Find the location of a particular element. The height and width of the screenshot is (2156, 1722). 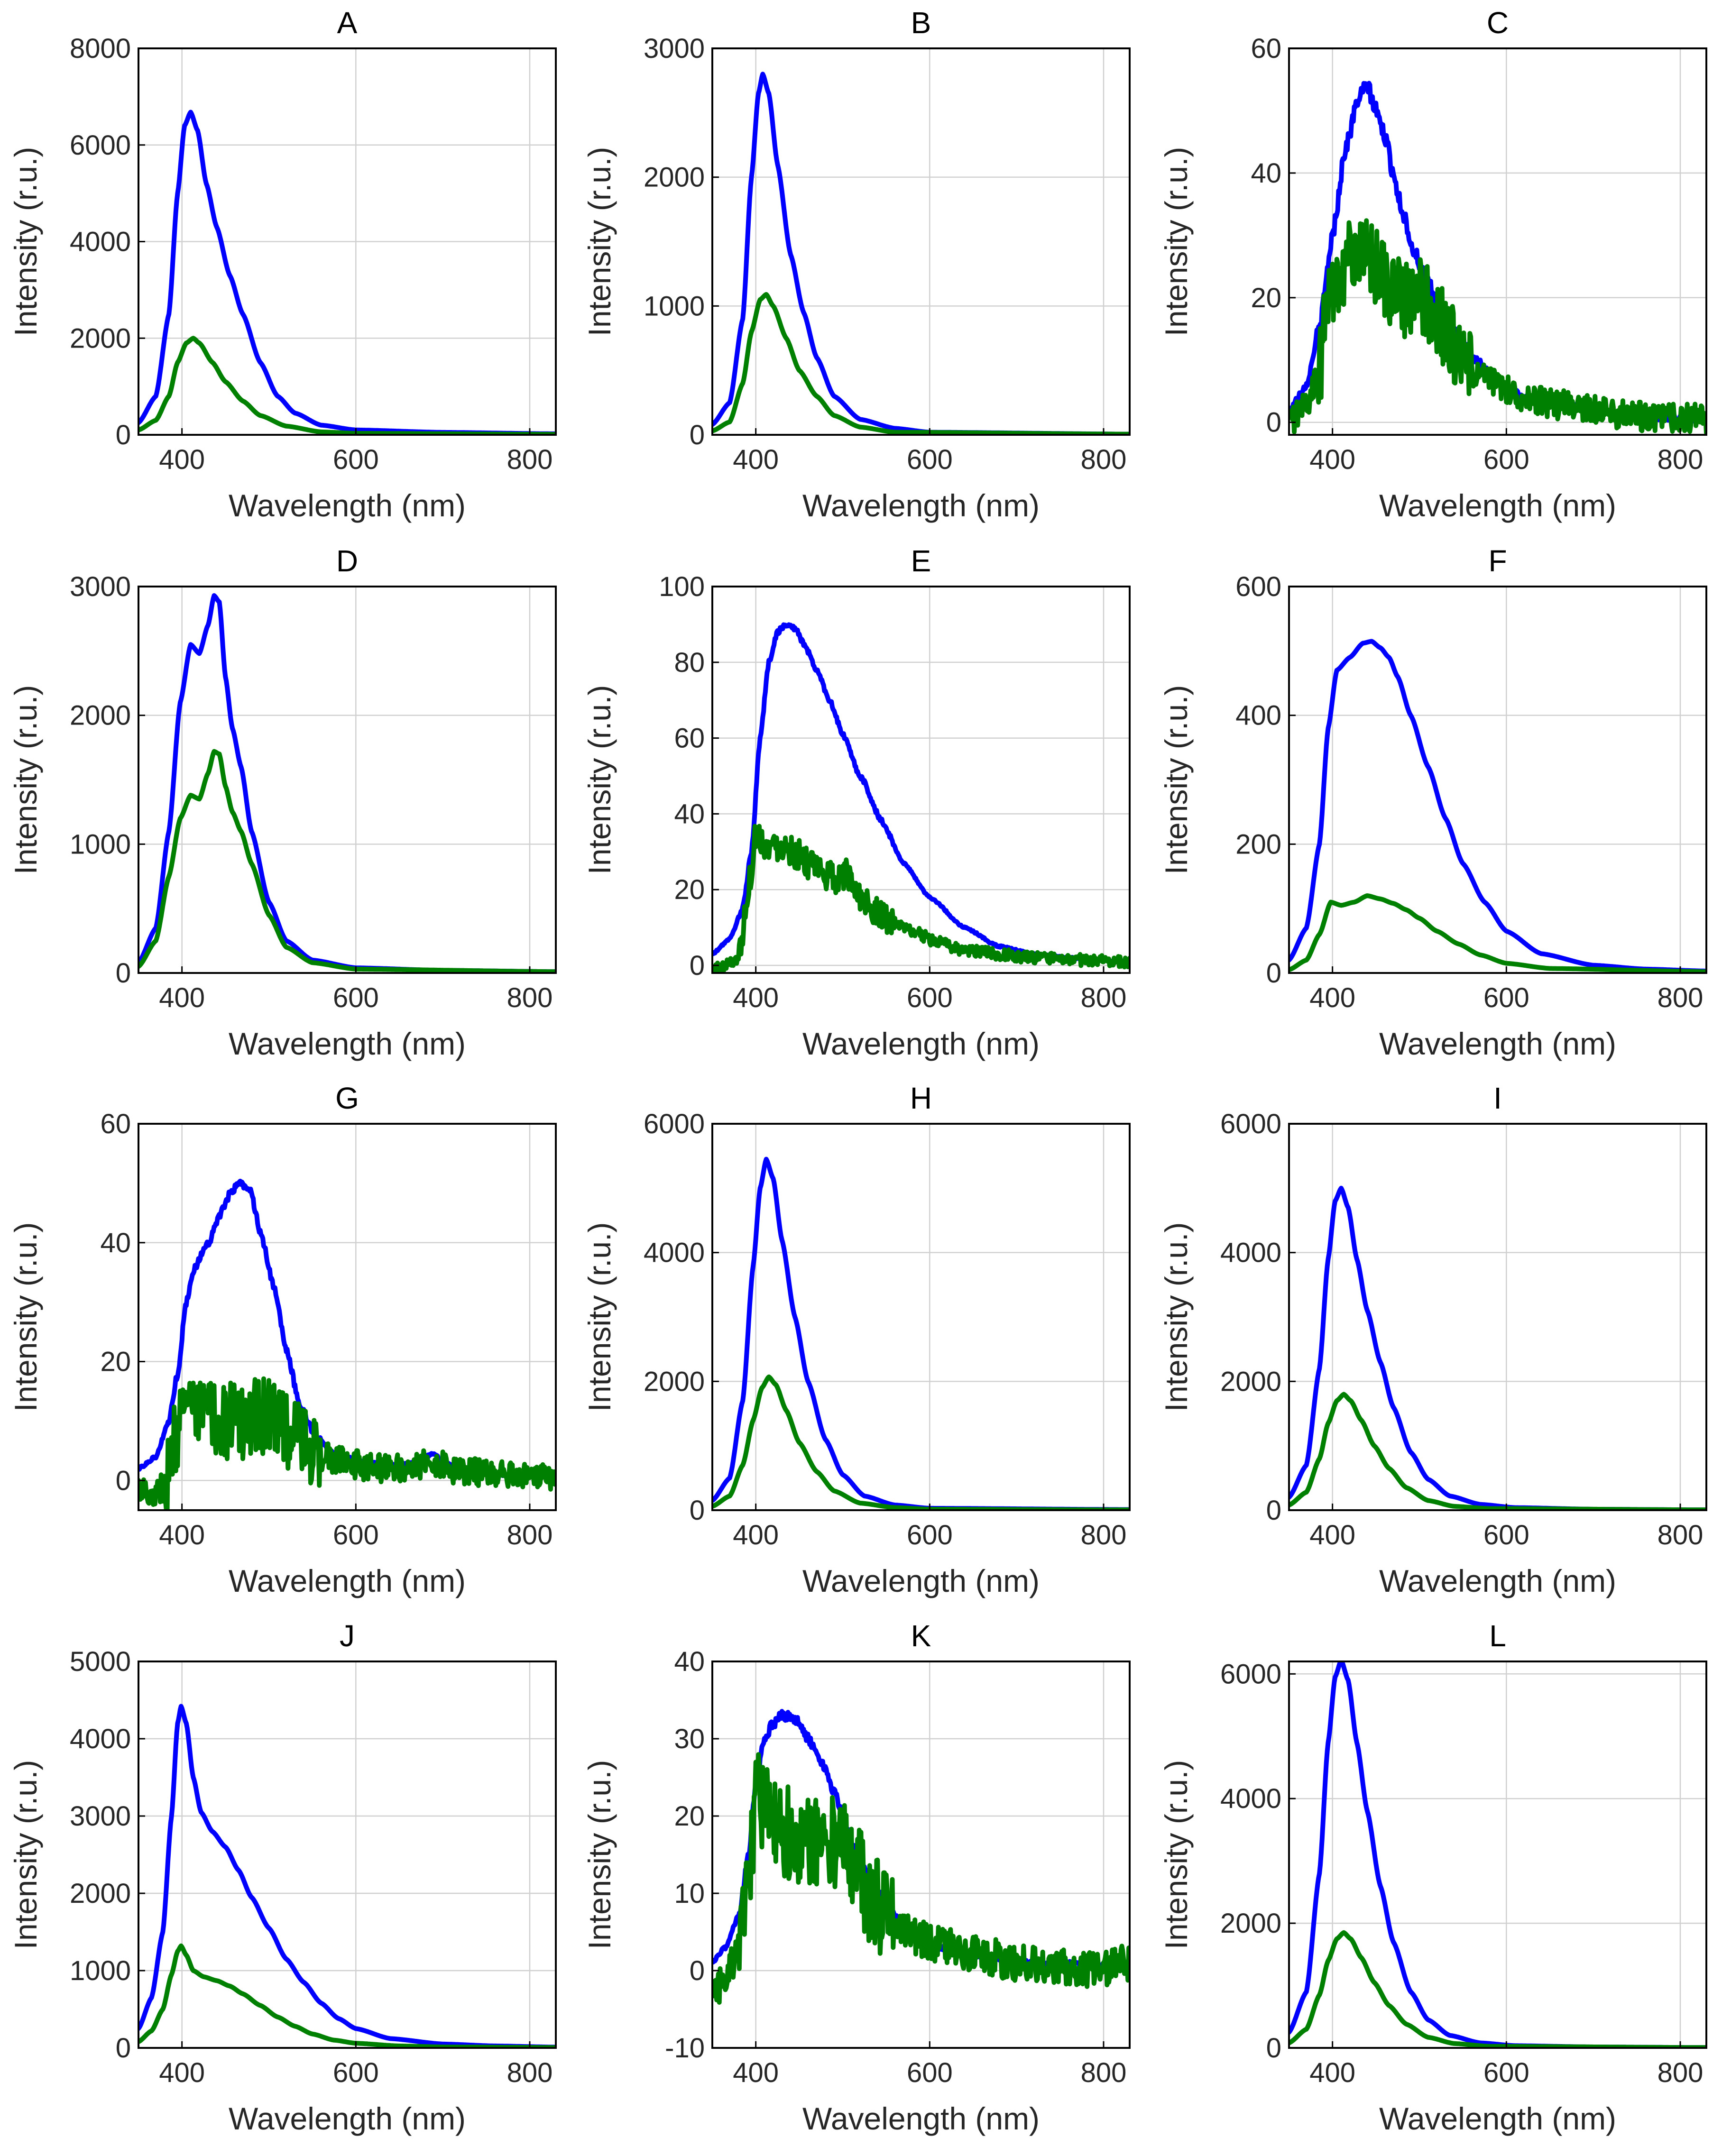

y-tick-label: 5000 is located at coordinates (100, 1662).